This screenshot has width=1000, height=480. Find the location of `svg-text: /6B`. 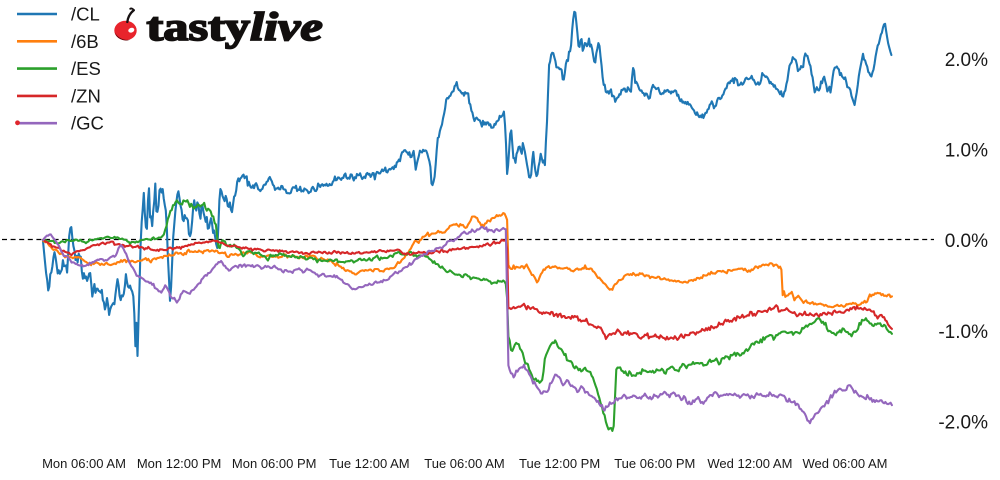

svg-text: /6B is located at coordinates (85, 41).